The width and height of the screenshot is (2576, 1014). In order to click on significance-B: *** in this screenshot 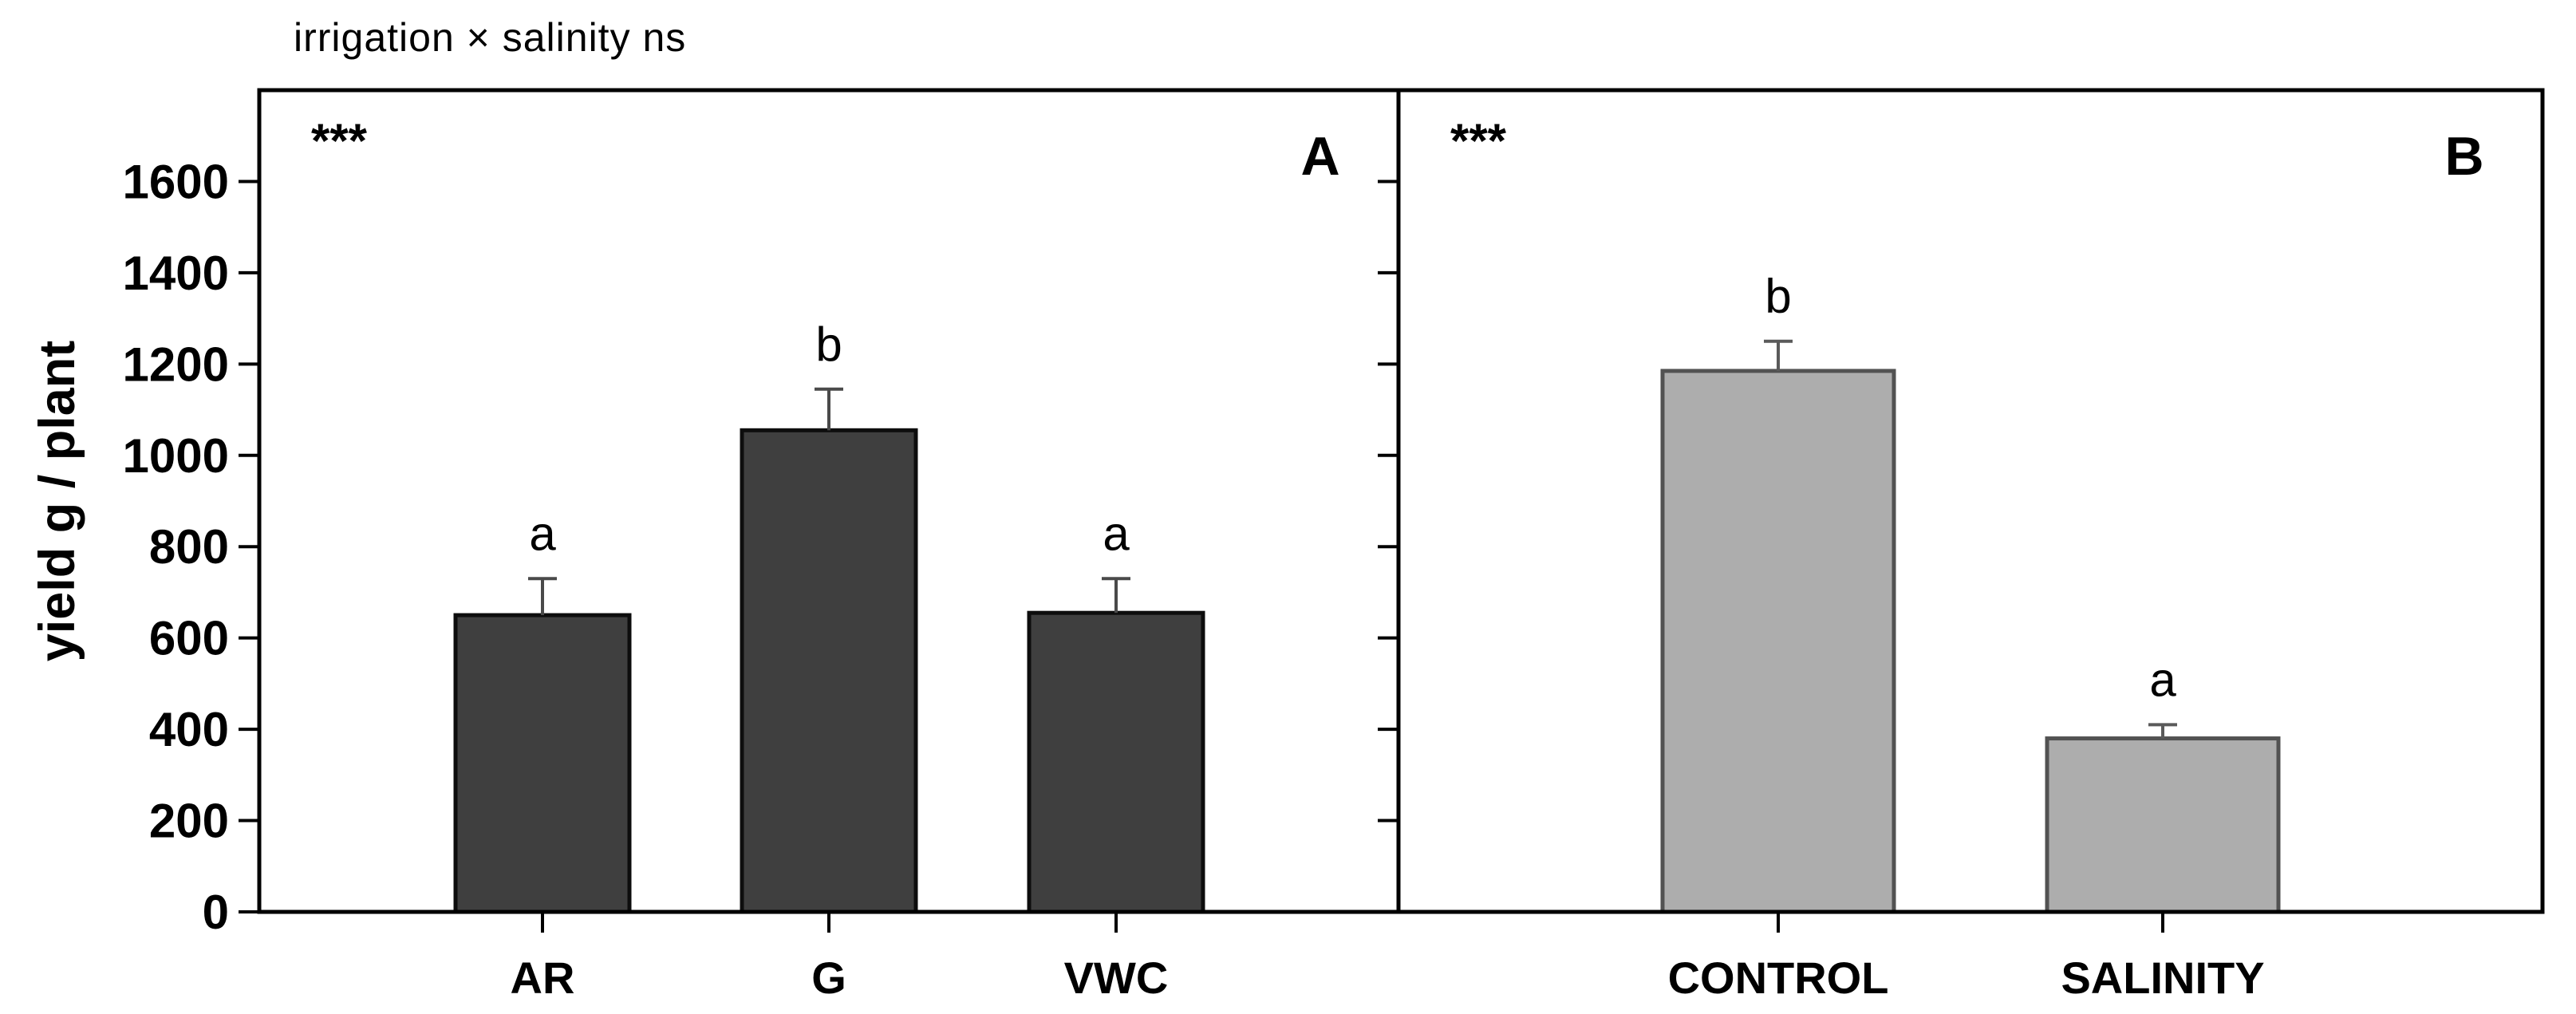, I will do `click(1478, 141)`.